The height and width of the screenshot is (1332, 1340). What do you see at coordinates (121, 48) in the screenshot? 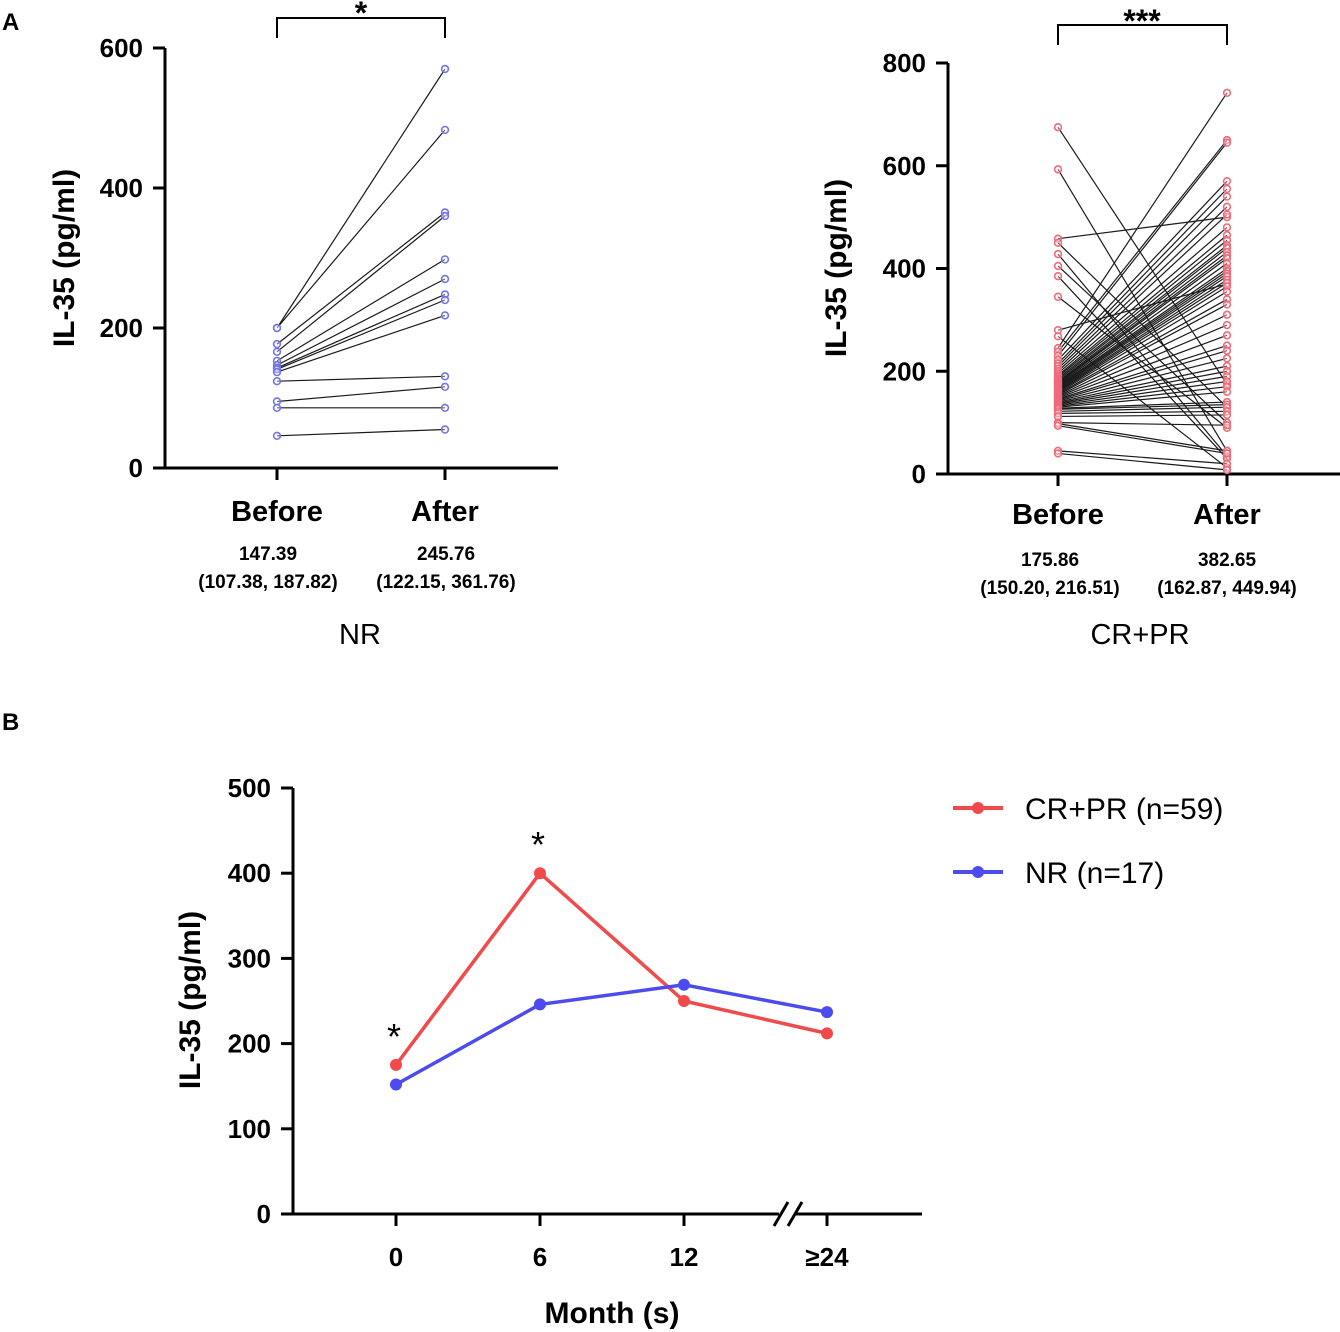
I see `nr-y-tick-label: 600` at bounding box center [121, 48].